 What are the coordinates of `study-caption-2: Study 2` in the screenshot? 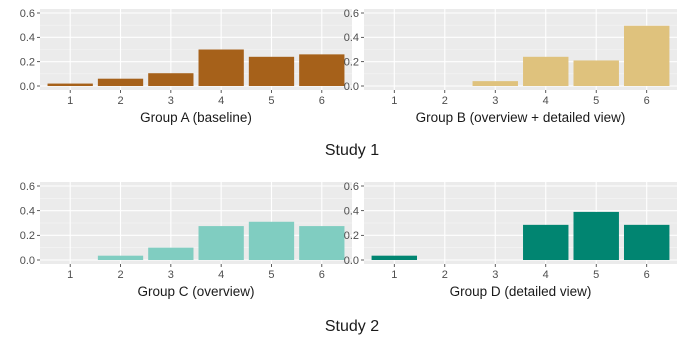 It's located at (352, 326).